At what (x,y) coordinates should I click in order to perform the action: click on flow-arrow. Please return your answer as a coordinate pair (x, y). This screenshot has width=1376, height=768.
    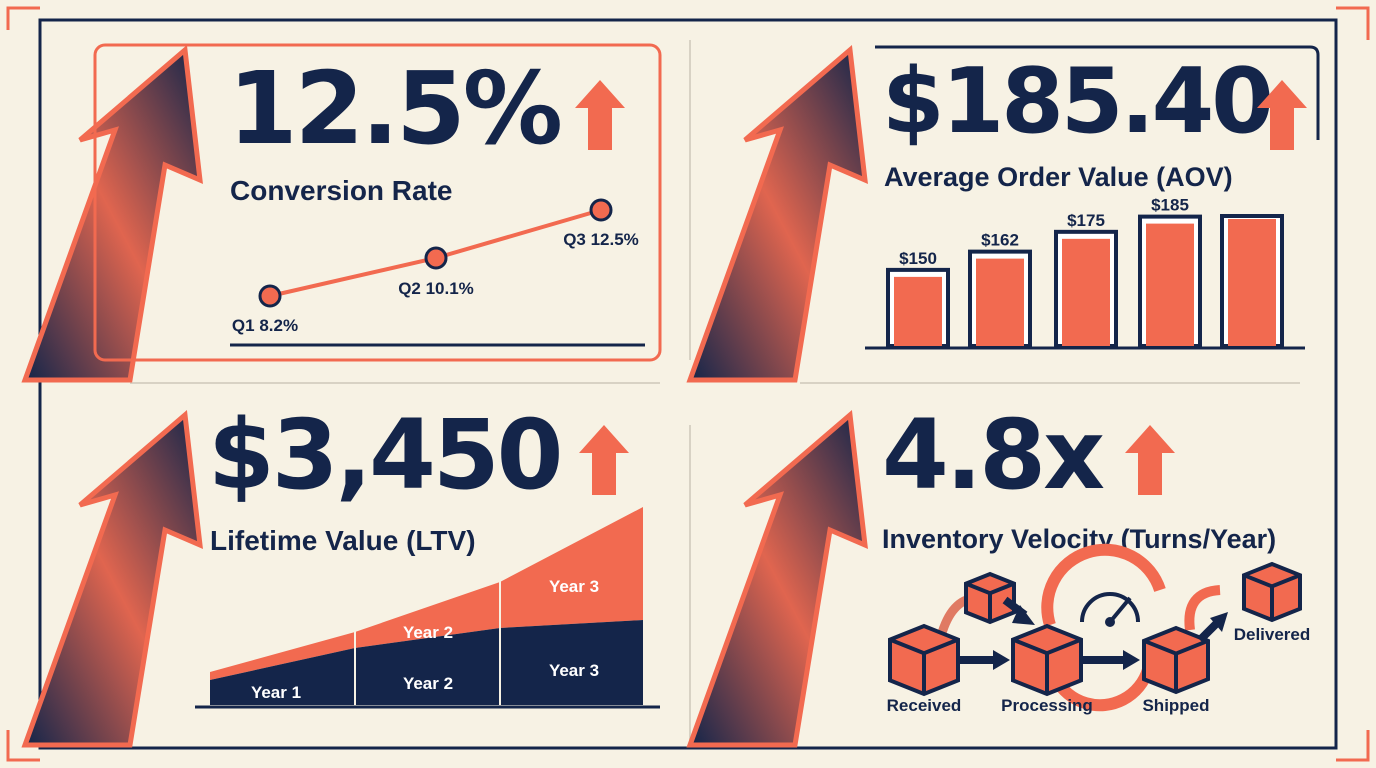
    Looking at the image, I should click on (1209, 631).